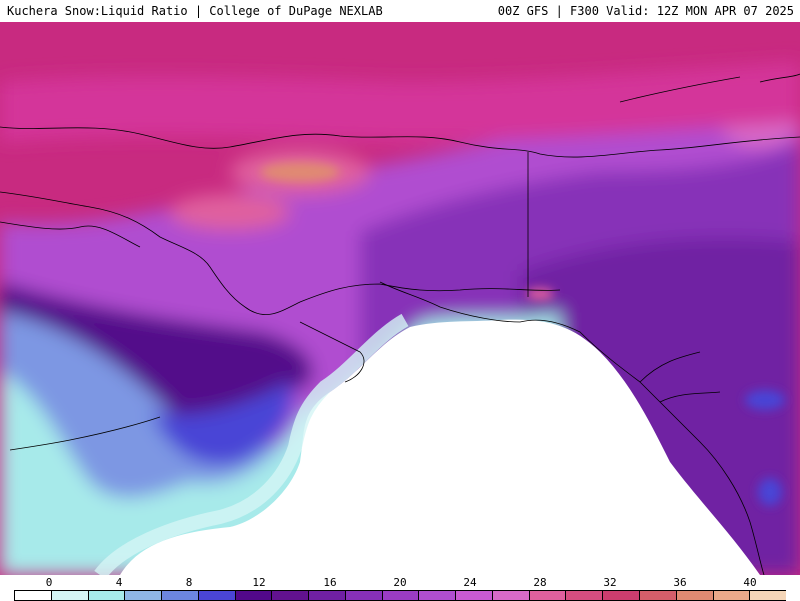  I want to click on legend-tick-0: 0, so click(49, 582).